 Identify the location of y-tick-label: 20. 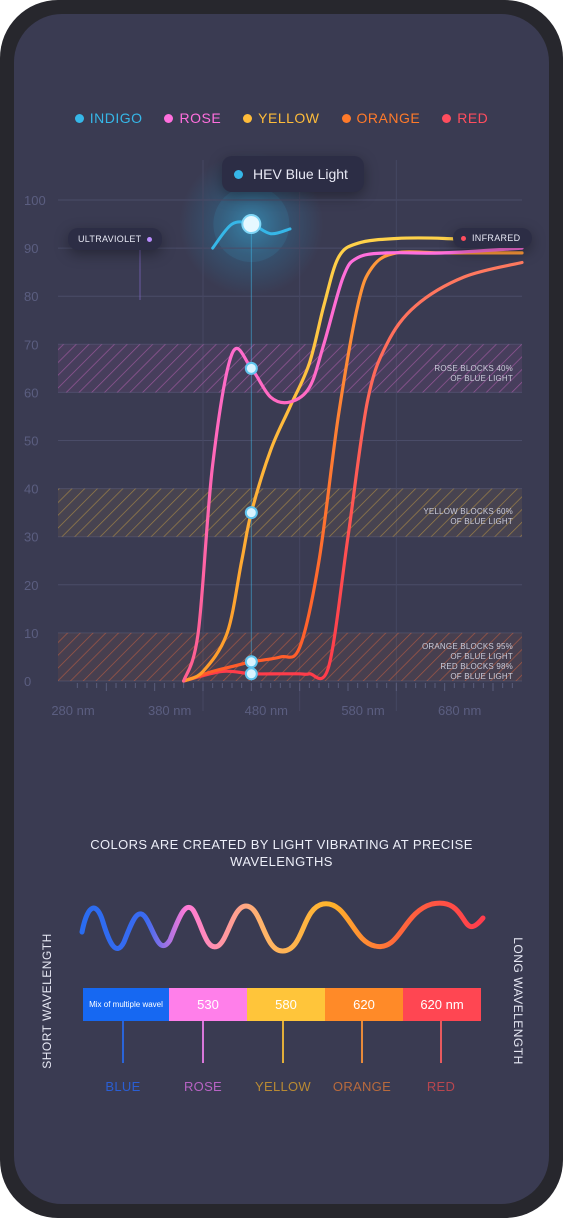
(31, 585).